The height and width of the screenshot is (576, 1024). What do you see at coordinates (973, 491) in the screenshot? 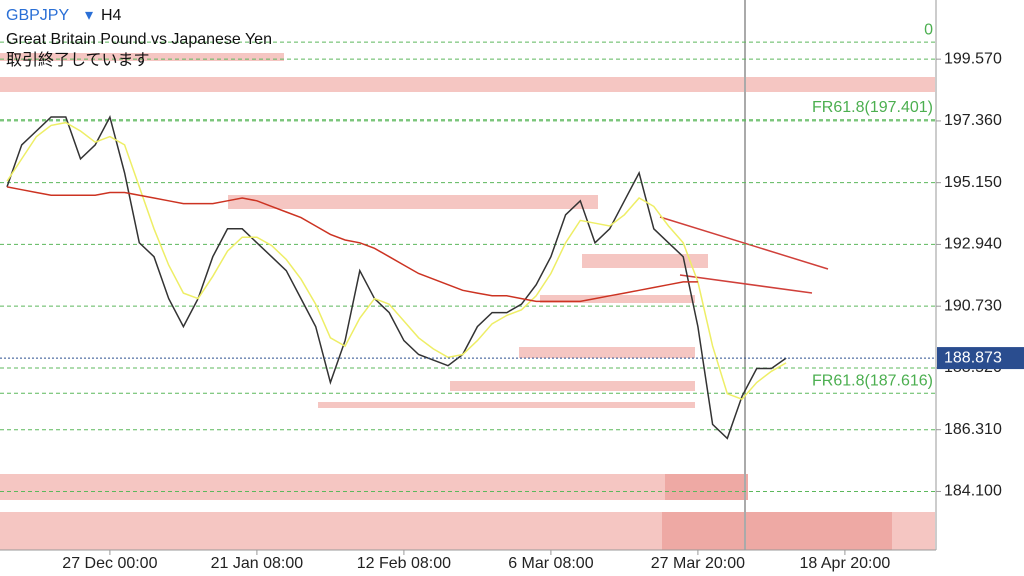
I see `y-tick-label: 184.100` at bounding box center [973, 491].